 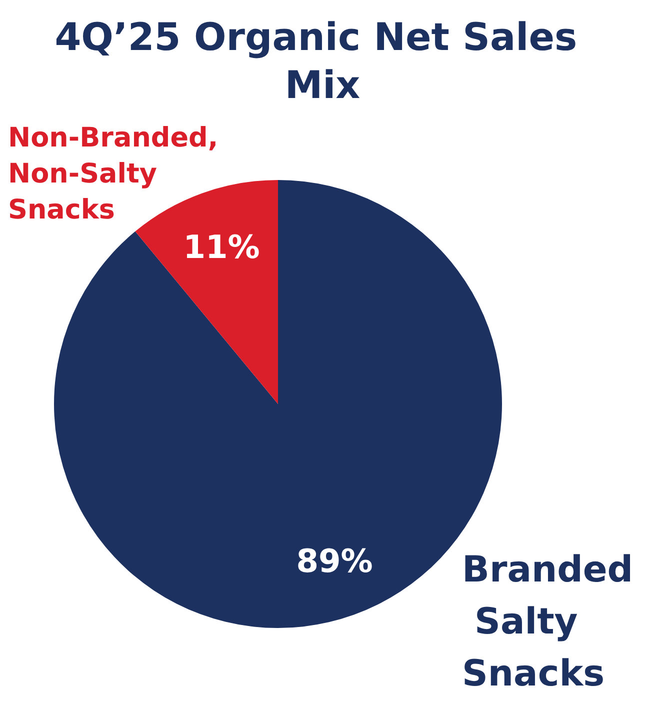 I want to click on slice-label: Non-Branded, Non-Salty Snacks, so click(x=118, y=174).